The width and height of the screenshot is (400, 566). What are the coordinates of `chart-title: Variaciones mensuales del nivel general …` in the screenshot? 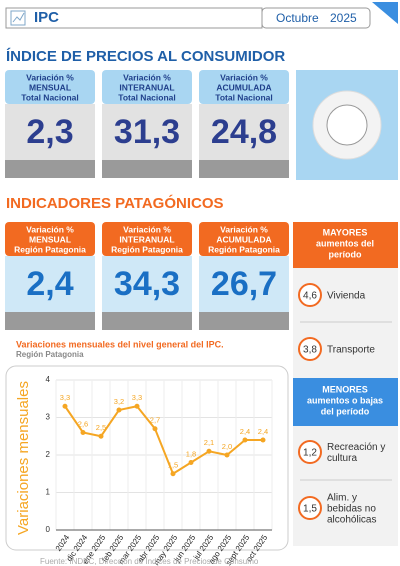 It's located at (120, 344).